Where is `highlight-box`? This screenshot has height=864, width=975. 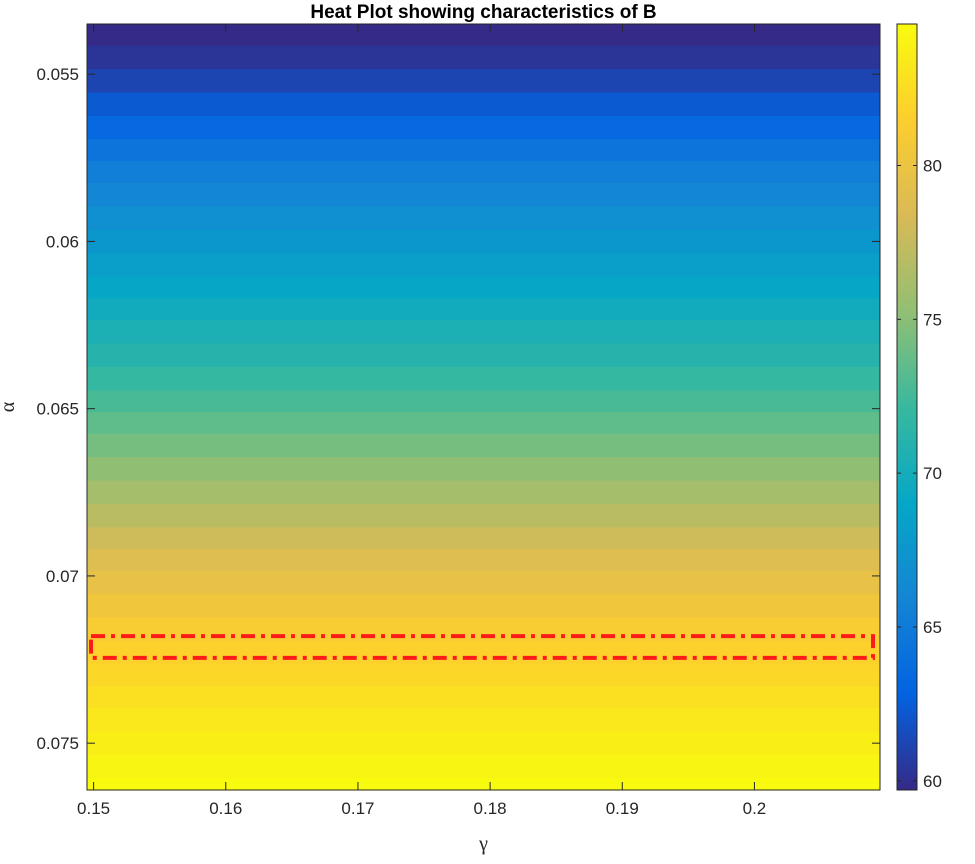 highlight-box is located at coordinates (482, 647).